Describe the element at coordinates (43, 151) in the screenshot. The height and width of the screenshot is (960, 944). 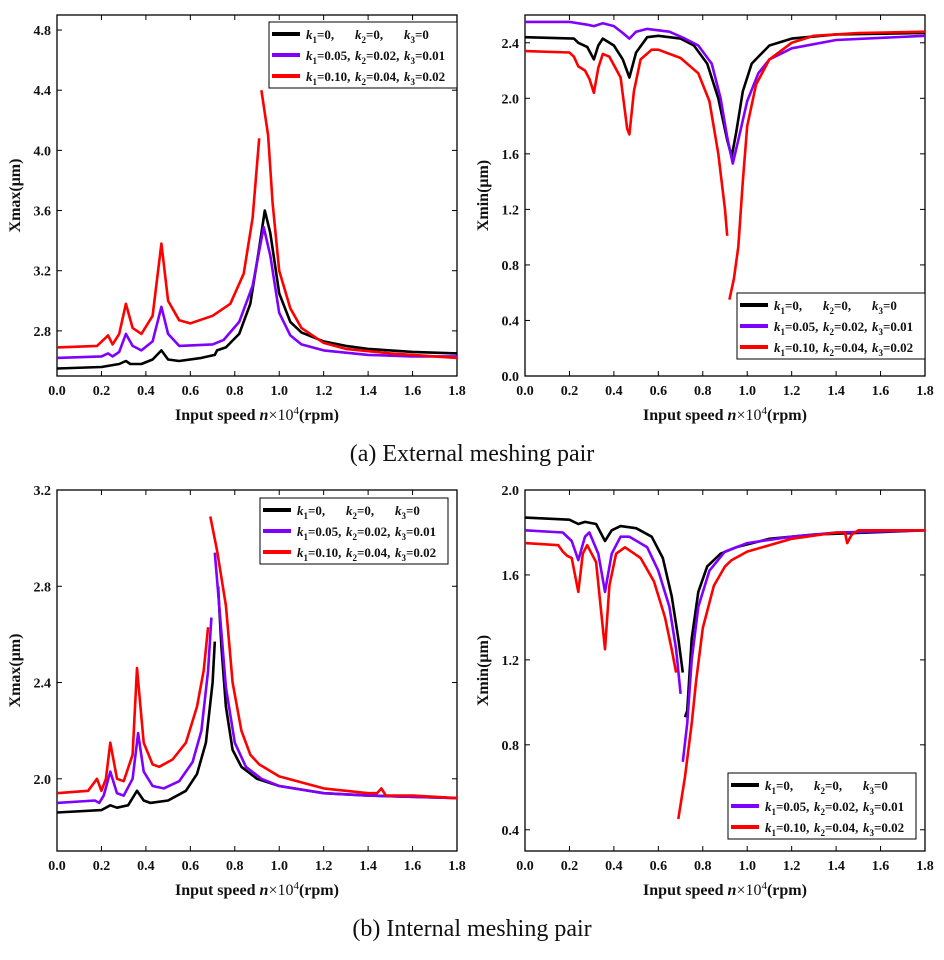
I see `y-tick-label: 4.0` at that location.